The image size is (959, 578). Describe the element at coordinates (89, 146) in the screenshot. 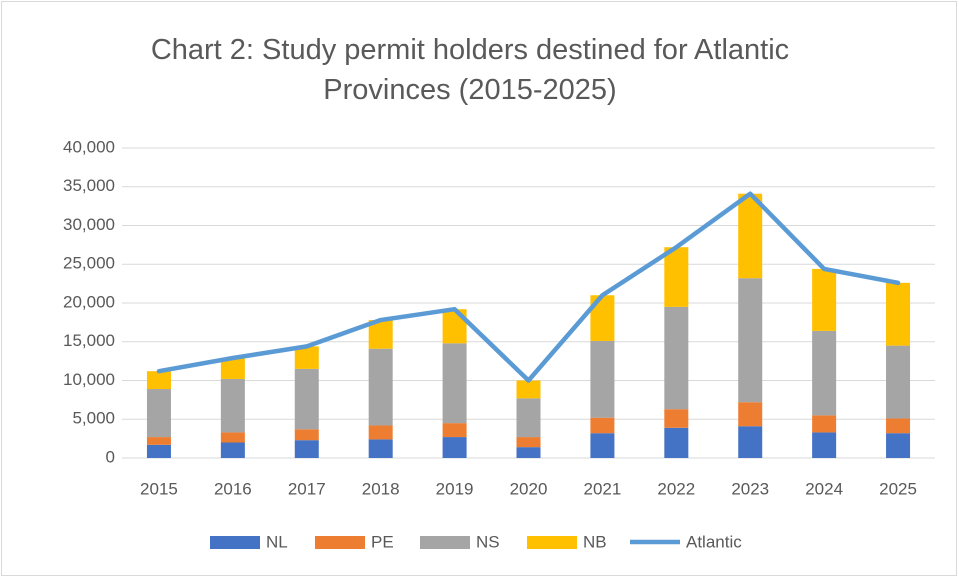

I see `y-tick-label: 40,000` at that location.